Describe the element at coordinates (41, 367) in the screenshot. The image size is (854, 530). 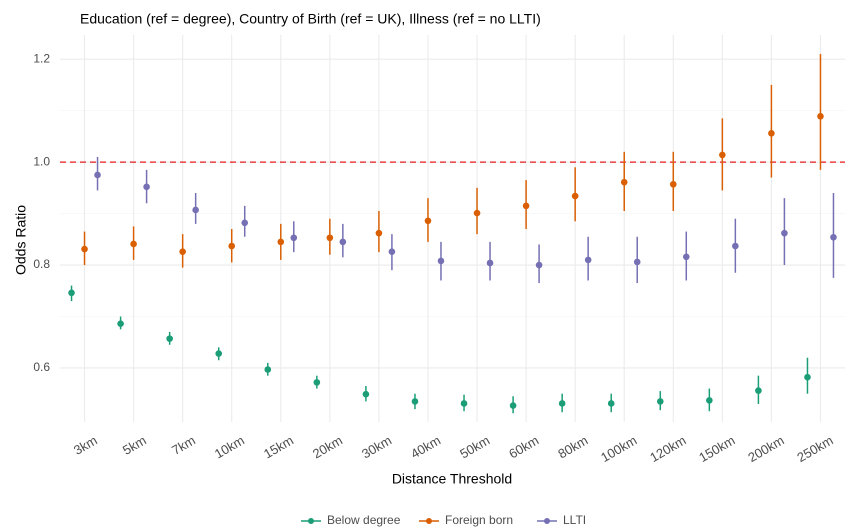
I see `y-tick-label: 0.6` at that location.